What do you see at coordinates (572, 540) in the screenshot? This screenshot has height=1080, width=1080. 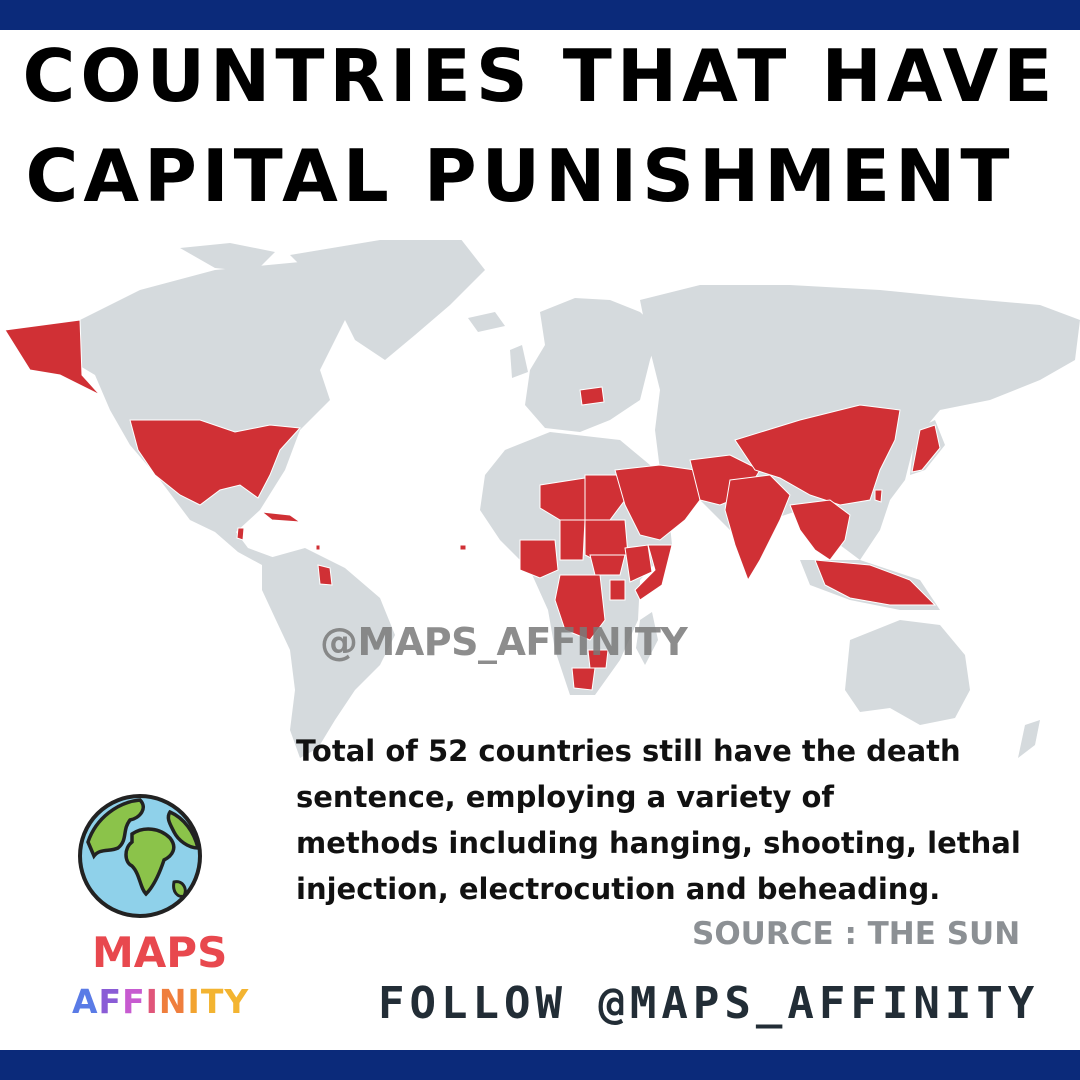 I see `country-chad` at bounding box center [572, 540].